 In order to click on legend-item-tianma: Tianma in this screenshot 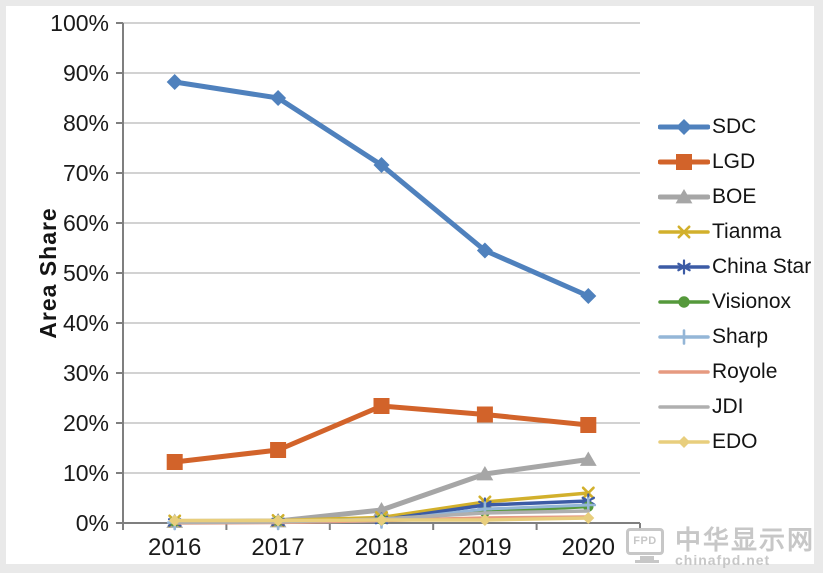, I will do `click(734, 232)`.